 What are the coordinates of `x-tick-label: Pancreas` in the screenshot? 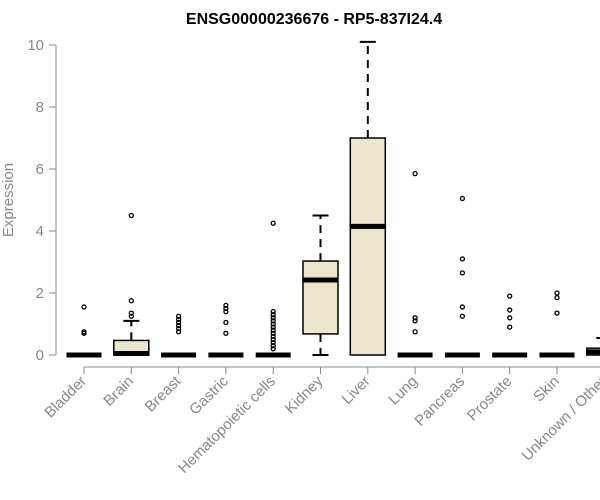 It's located at (439, 401).